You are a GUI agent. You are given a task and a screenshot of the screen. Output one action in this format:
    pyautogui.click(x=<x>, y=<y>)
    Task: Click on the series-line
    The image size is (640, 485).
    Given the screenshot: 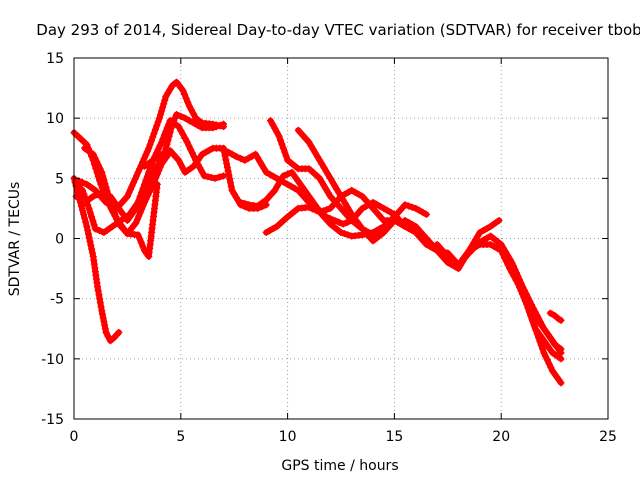 What is the action you would take?
    pyautogui.click(x=556, y=317)
    